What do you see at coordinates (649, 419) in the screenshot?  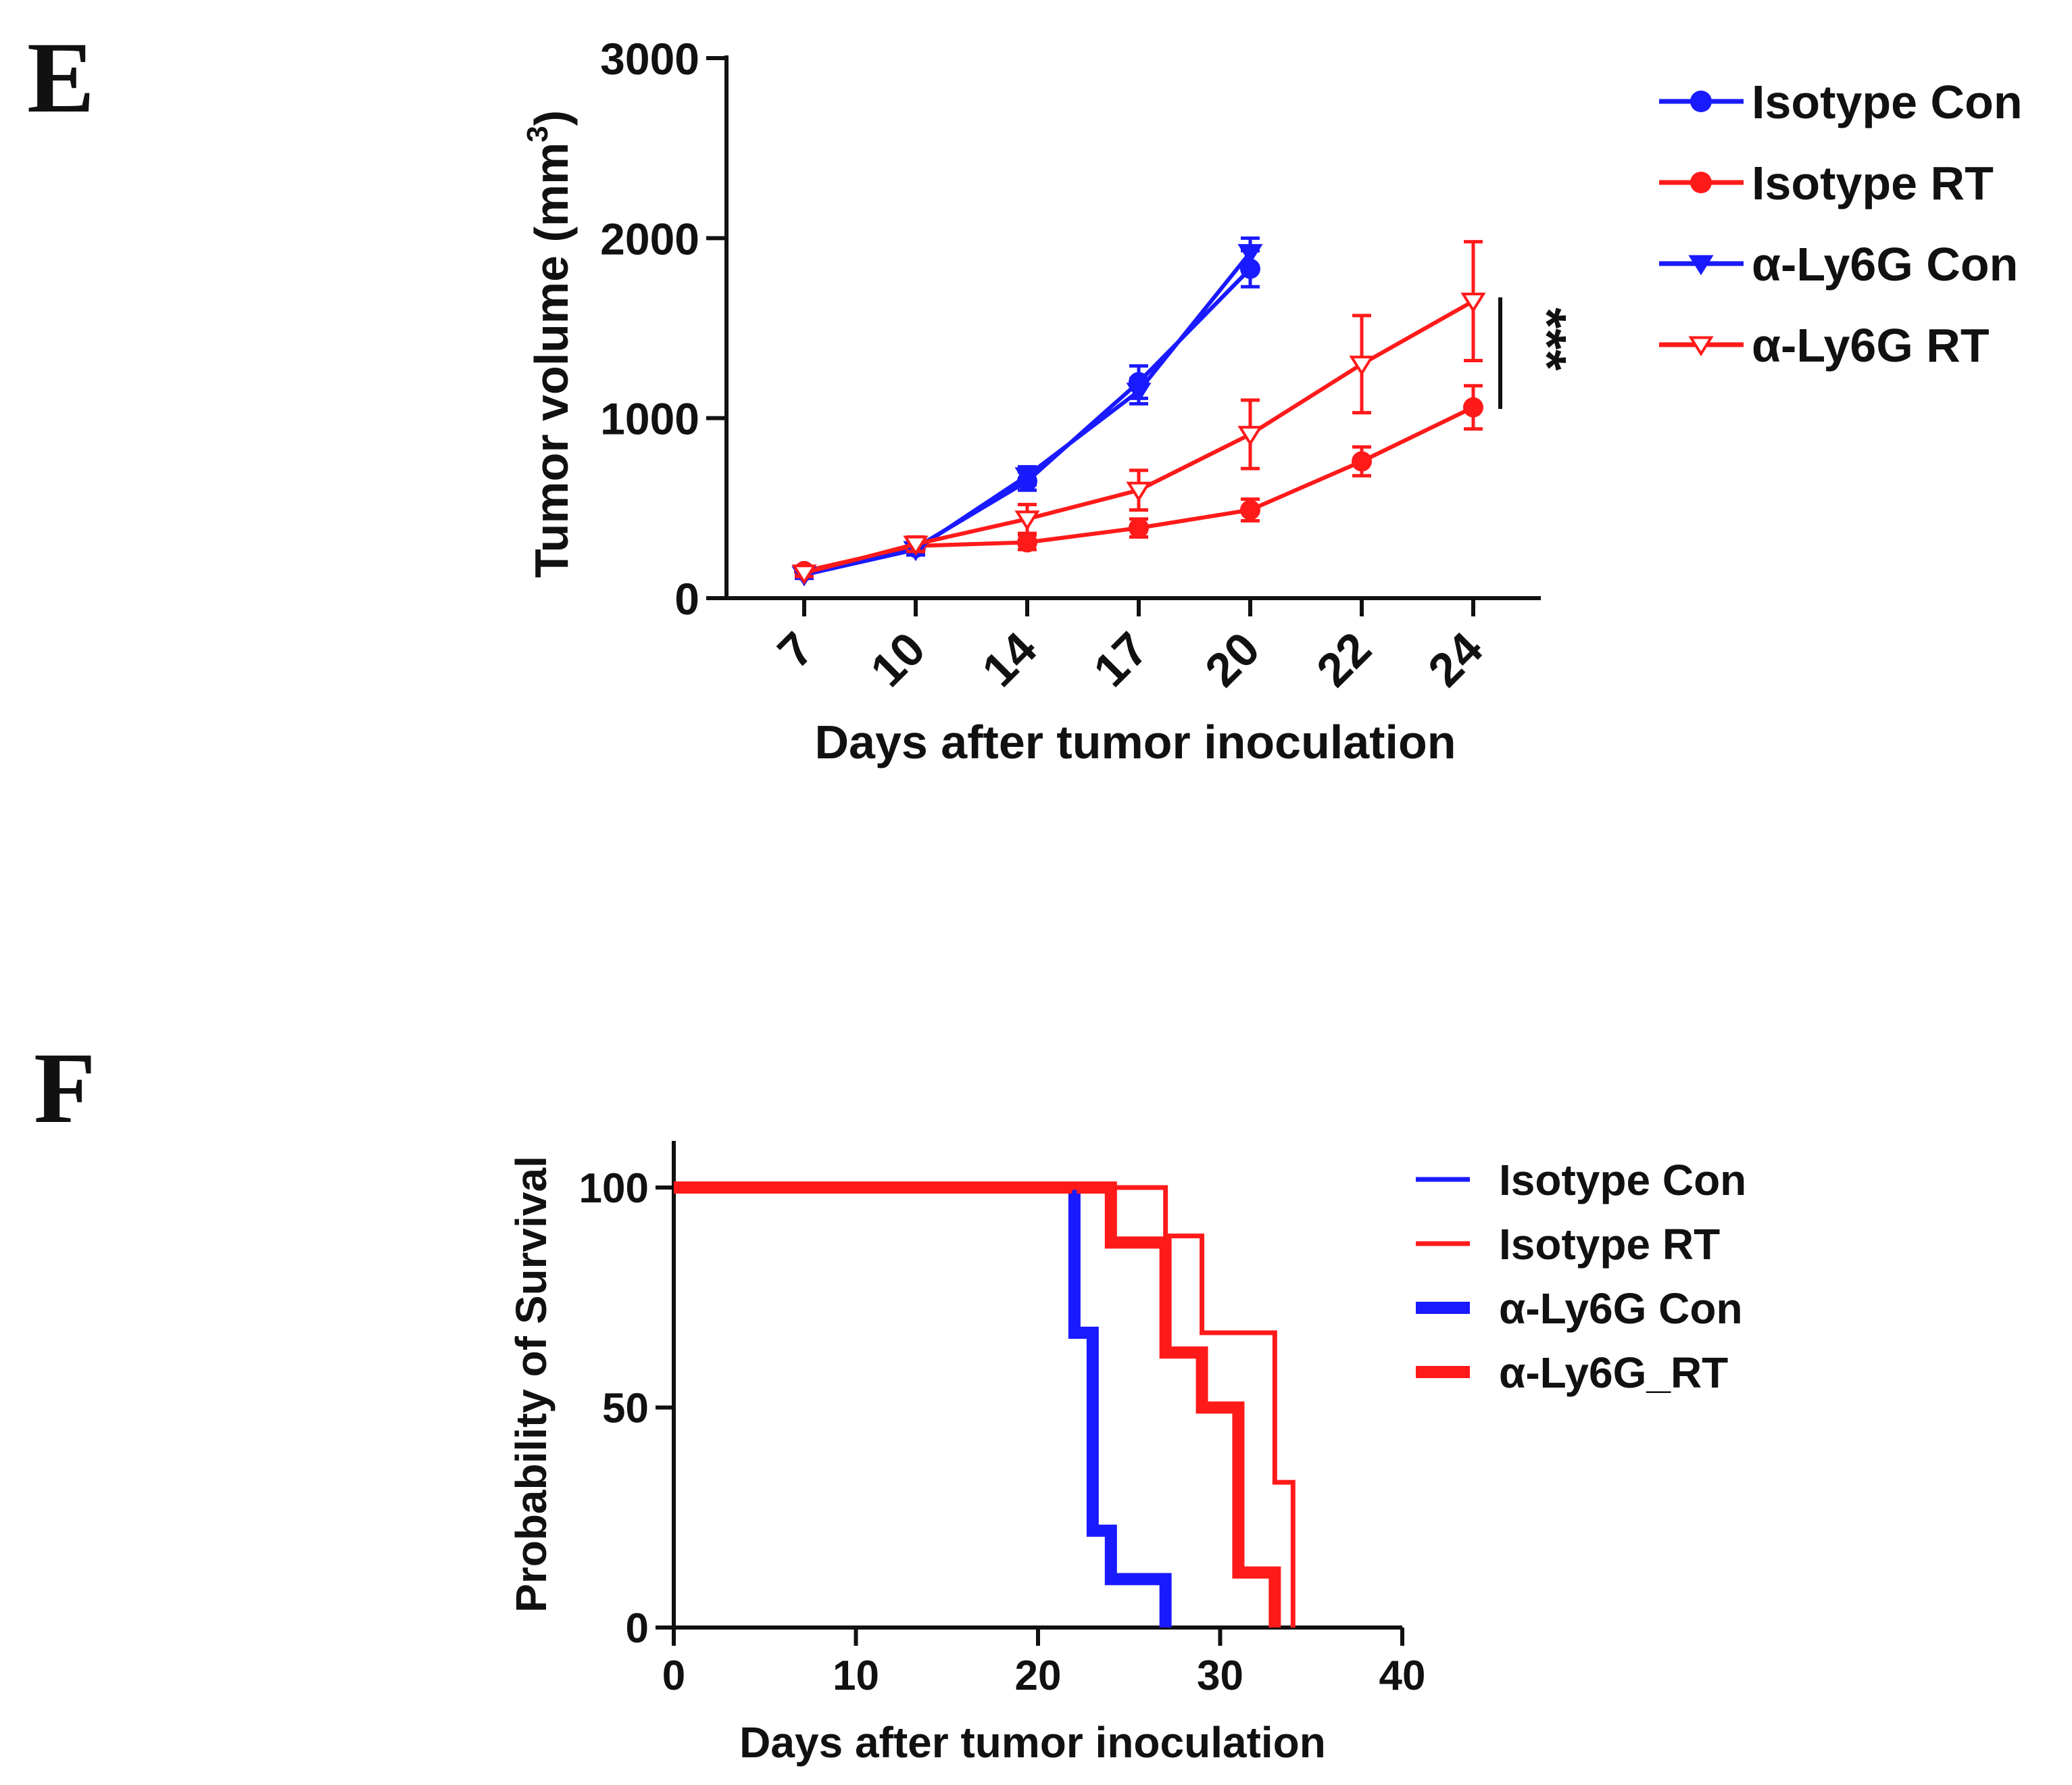 I see `e-y-tick-label: 1000` at bounding box center [649, 419].